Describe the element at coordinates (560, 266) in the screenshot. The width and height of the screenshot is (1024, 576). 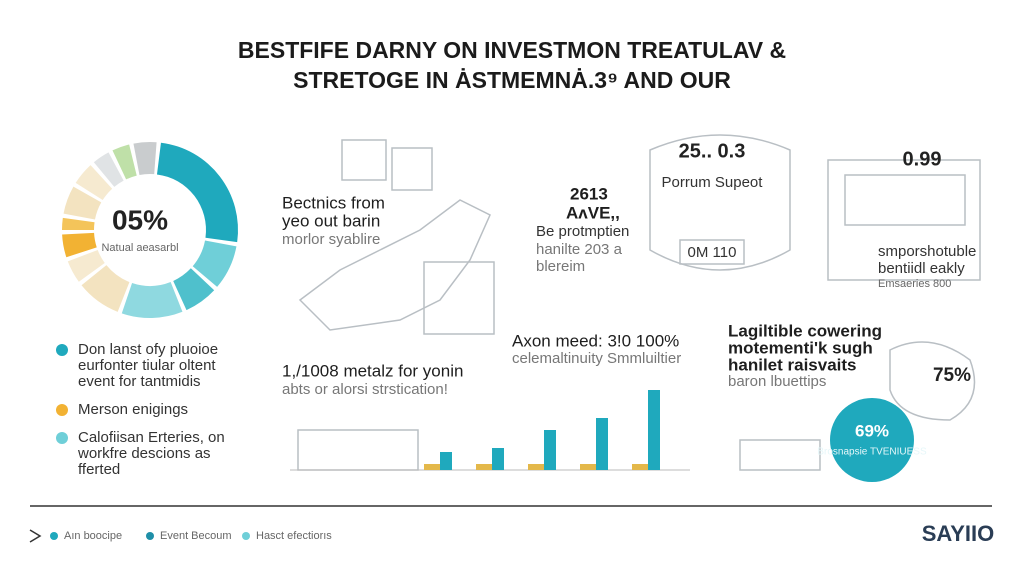
I see `panel-text: blereim` at that location.